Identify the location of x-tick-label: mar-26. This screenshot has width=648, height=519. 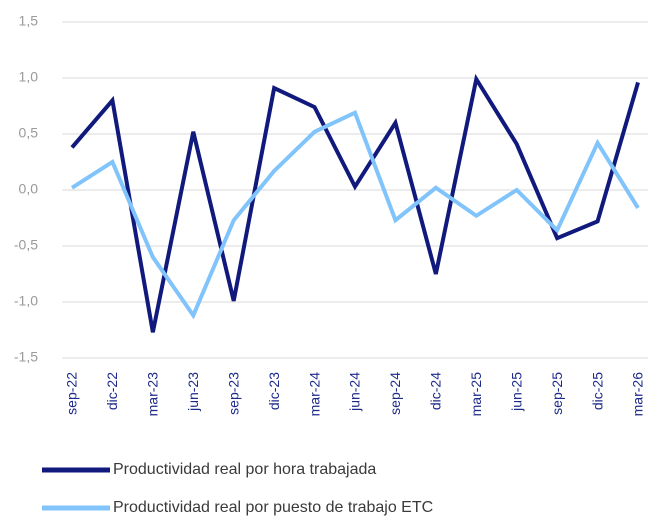
(638, 394).